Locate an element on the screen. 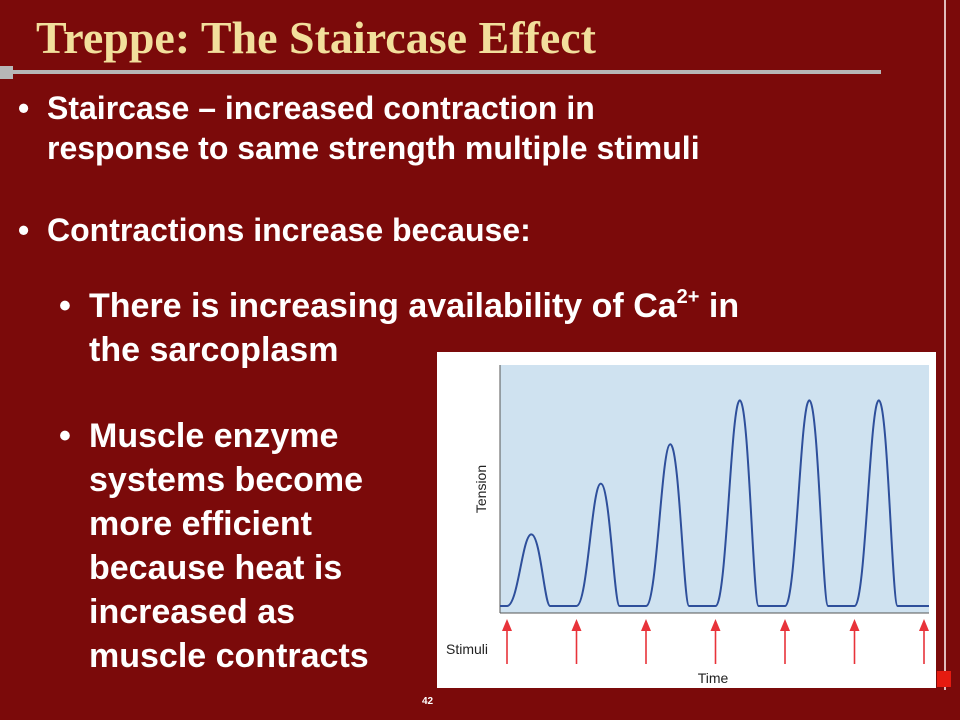 This screenshot has width=960, height=720. y-axis-label: Tension is located at coordinates (481, 489).